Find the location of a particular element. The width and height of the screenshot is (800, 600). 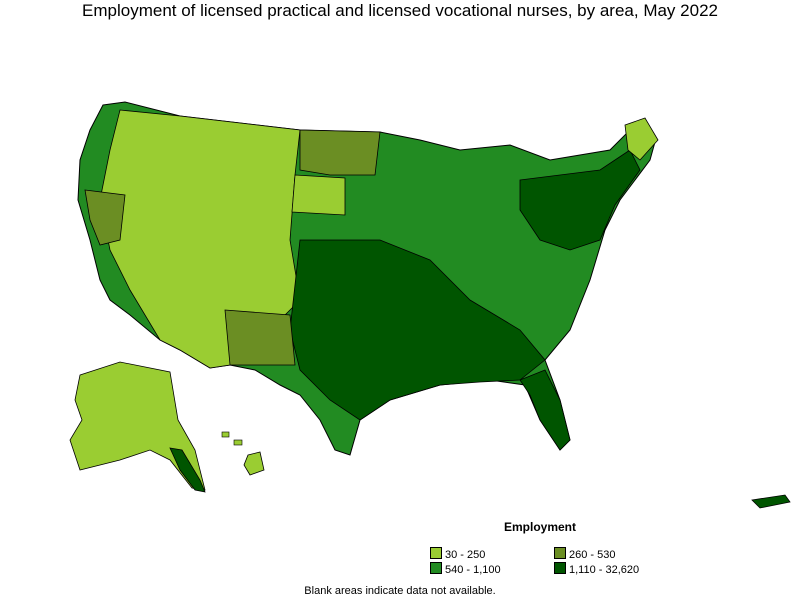

alaska-shape is located at coordinates (137, 426).